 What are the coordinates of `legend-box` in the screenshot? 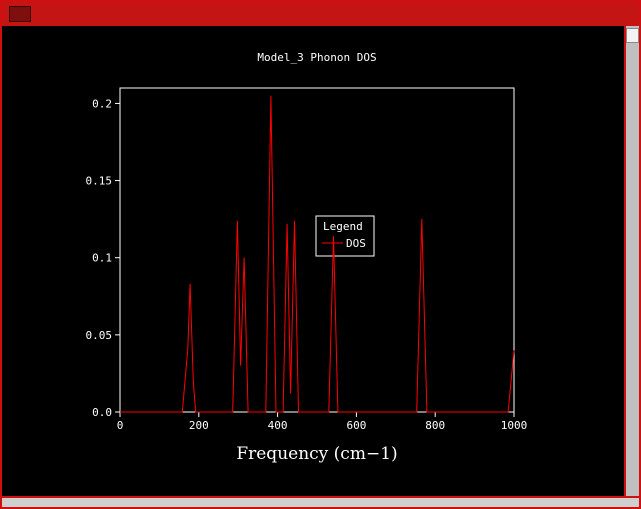 It's located at (345, 236).